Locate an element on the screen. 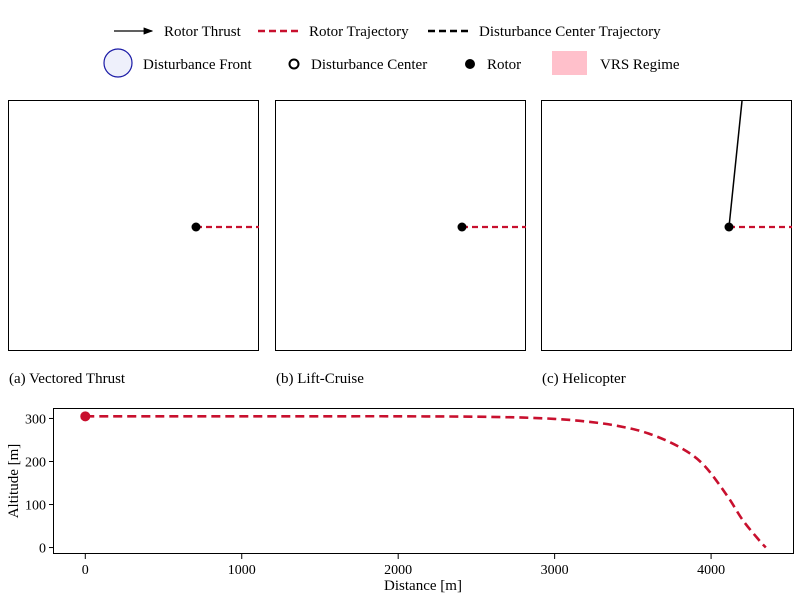 This screenshot has height=612, width=800. y-axis-ticks: 0 100 200 300 is located at coordinates (39, 484).